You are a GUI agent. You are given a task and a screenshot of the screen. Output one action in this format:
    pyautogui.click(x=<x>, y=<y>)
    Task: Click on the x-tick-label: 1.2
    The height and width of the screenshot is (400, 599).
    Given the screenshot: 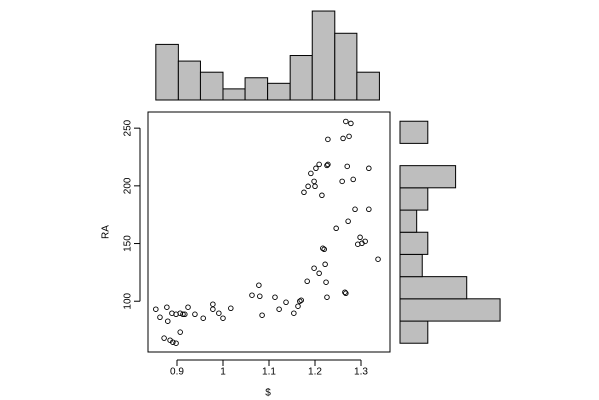 What is the action you would take?
    pyautogui.click(x=315, y=372)
    